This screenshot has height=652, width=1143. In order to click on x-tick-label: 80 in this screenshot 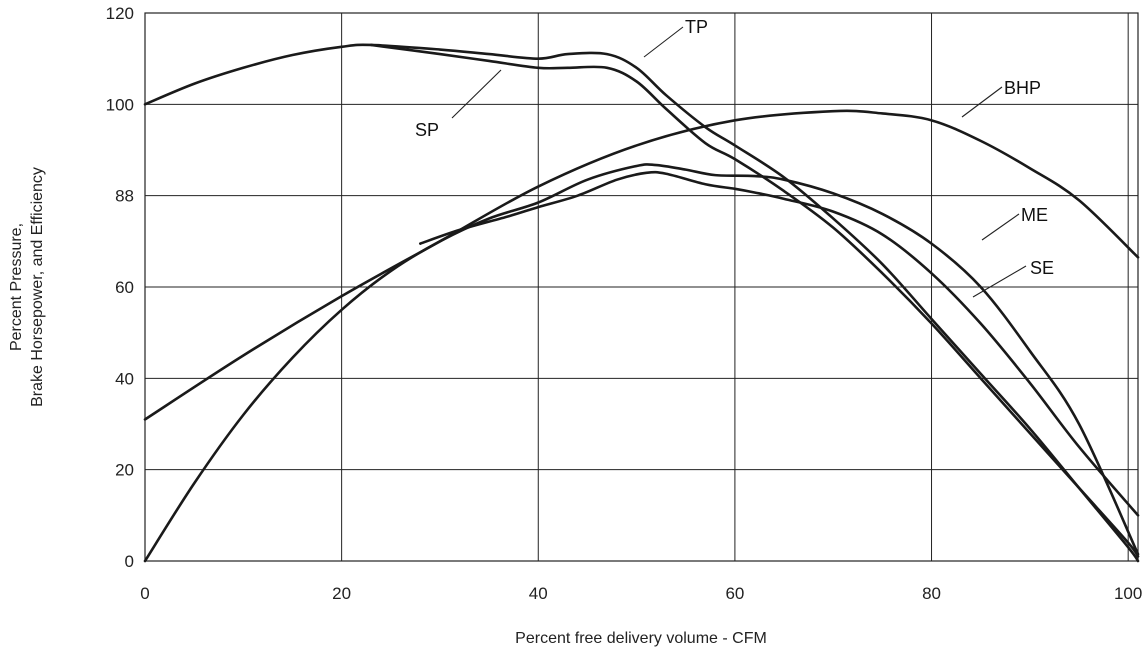, I will do `click(931, 593)`.